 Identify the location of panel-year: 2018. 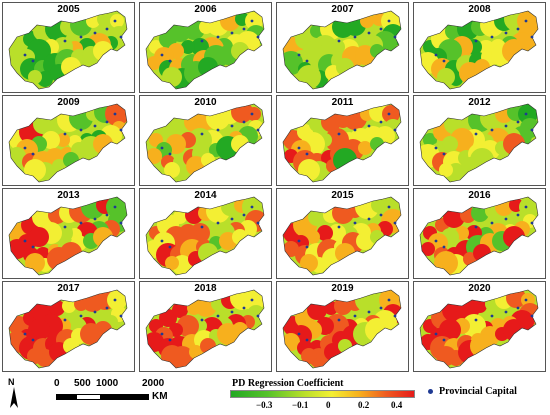
(205, 288).